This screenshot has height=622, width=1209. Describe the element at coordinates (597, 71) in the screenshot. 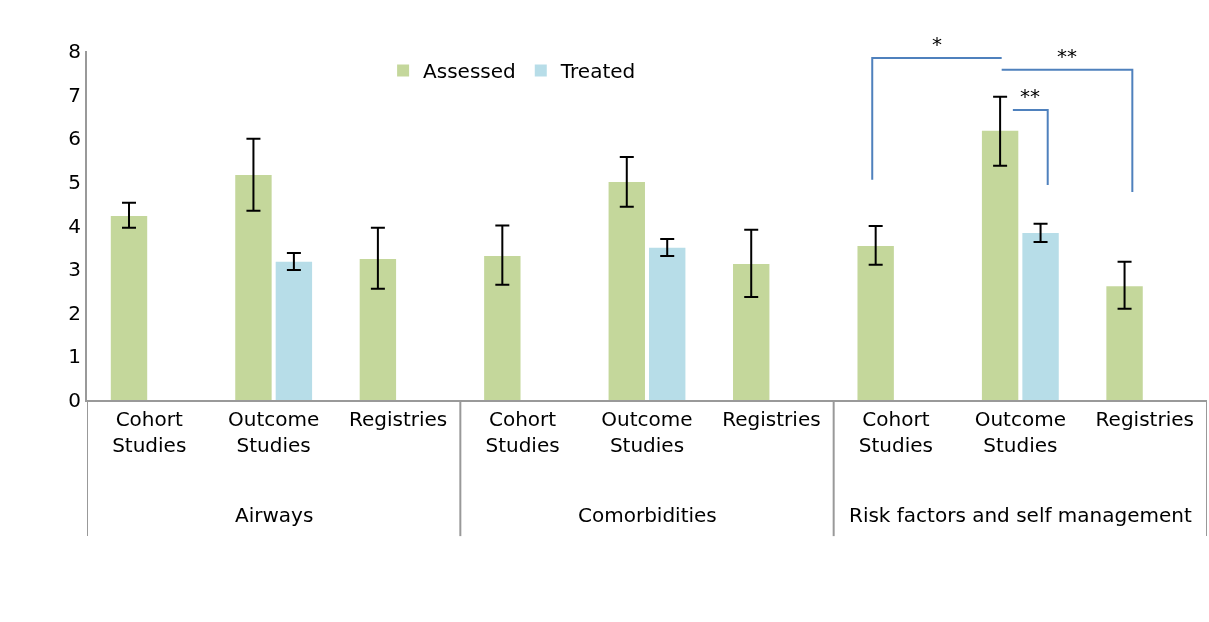

I see `legend-label: Treated` at that location.